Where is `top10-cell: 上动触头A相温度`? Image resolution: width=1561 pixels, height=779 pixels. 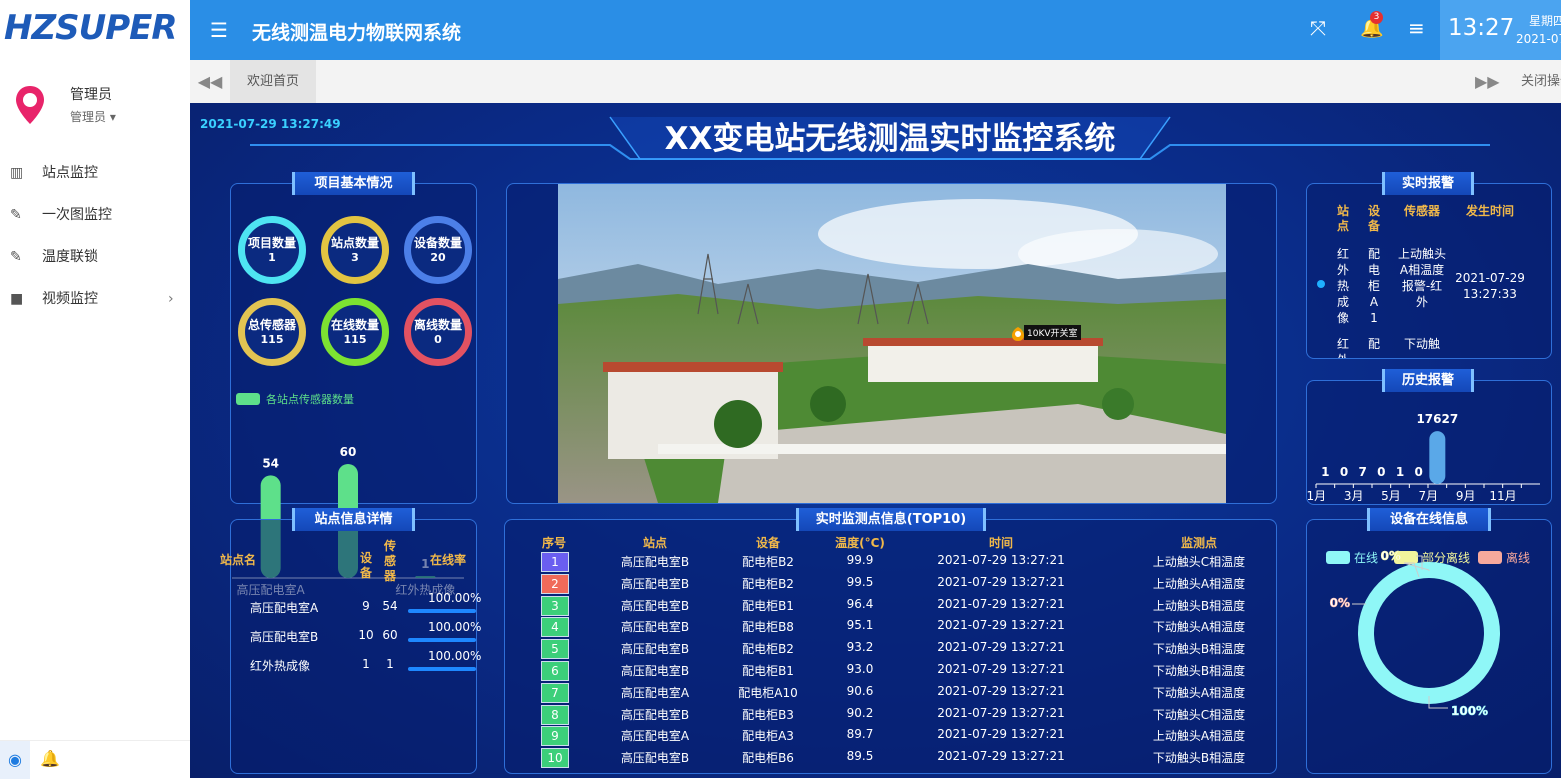
top10-cell: 上动触头A相温度 is located at coordinates (1199, 583).